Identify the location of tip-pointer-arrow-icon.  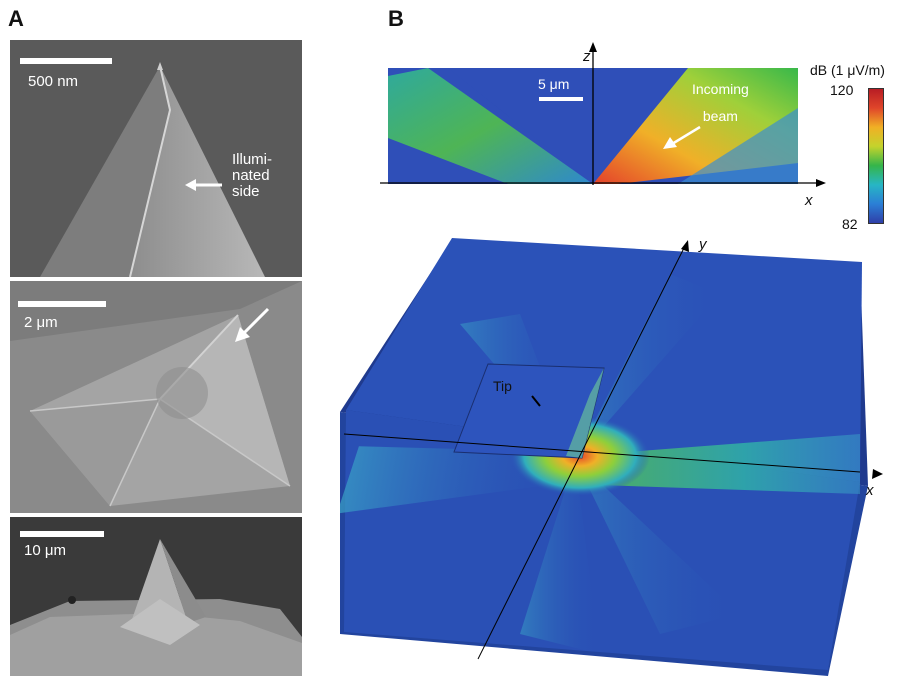
(252, 324).